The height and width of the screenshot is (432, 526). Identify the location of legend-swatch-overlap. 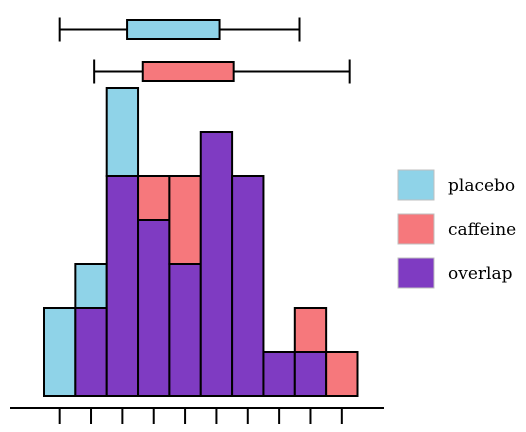
(416, 273).